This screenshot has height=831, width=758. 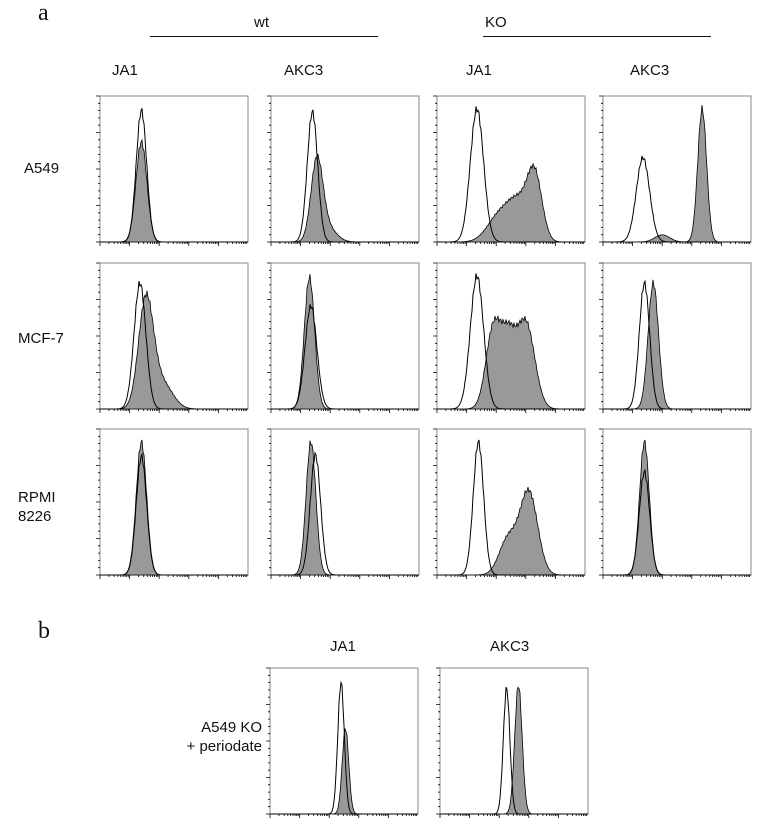 I want to click on group-line-wt, so click(x=264, y=36).